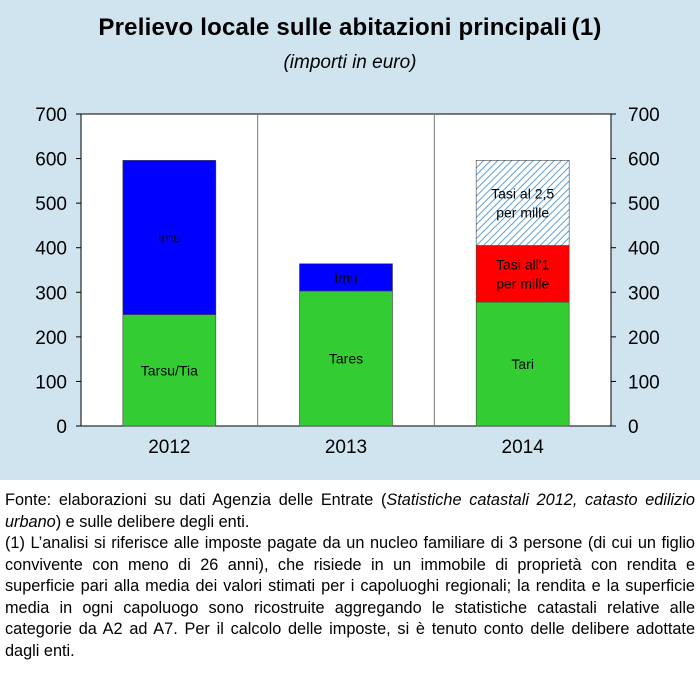 The image size is (700, 674). What do you see at coordinates (644, 382) in the screenshot?
I see `y-tick-label-right: 100` at bounding box center [644, 382].